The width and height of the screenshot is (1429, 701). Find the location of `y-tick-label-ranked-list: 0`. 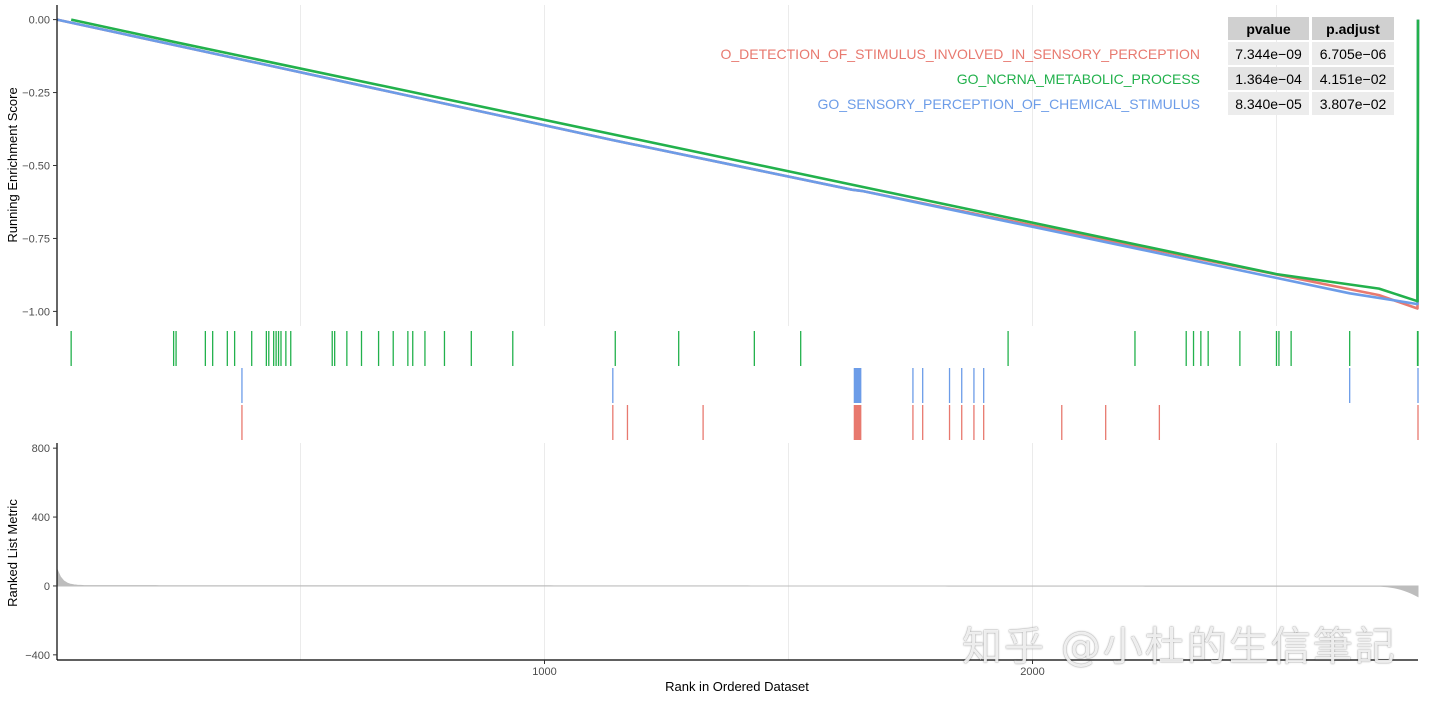

y-tick-label-ranked-list: 0 is located at coordinates (47, 587).